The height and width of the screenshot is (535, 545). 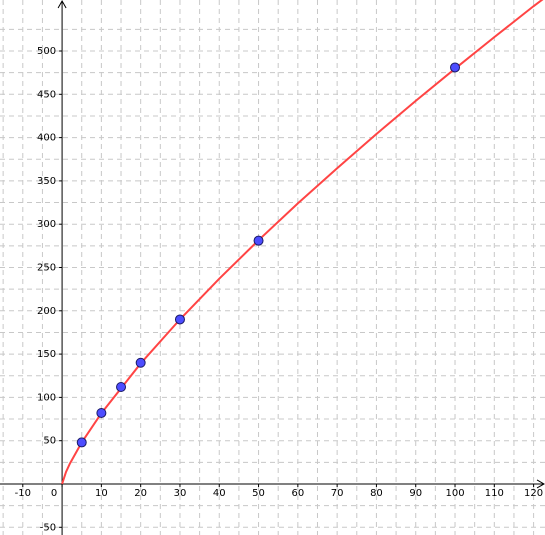 What do you see at coordinates (46, 397) in the screenshot?
I see `y-tick-label: 100` at bounding box center [46, 397].